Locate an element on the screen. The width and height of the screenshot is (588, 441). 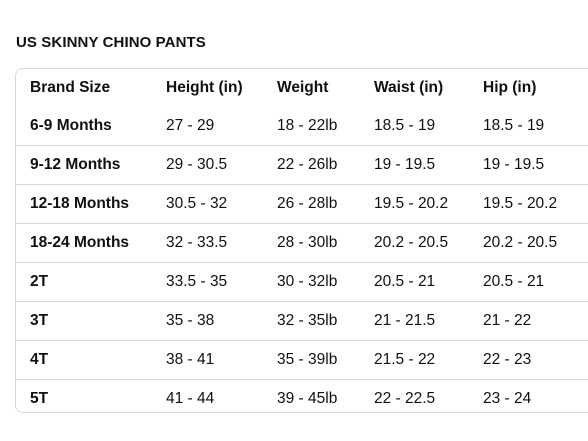
waist-cell: 19.5 - 20.2 is located at coordinates (428, 204).